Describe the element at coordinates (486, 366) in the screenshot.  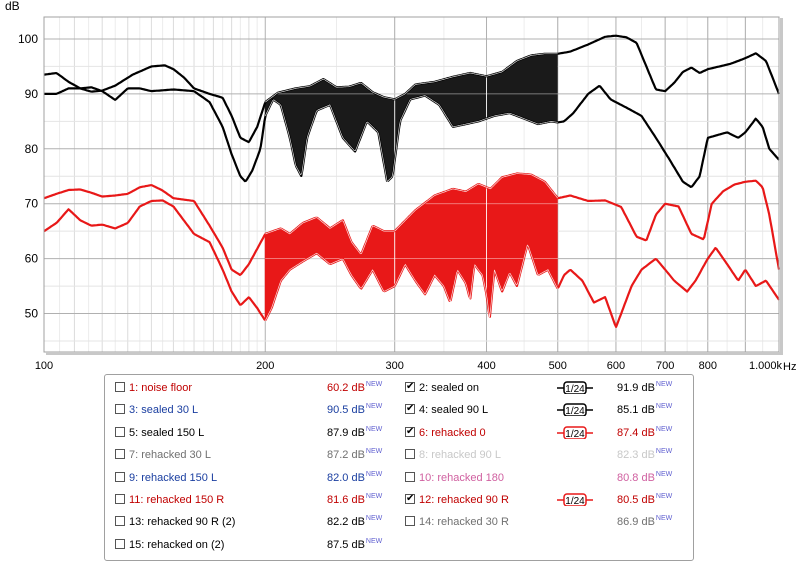
I see `x-tick-label: 400` at that location.